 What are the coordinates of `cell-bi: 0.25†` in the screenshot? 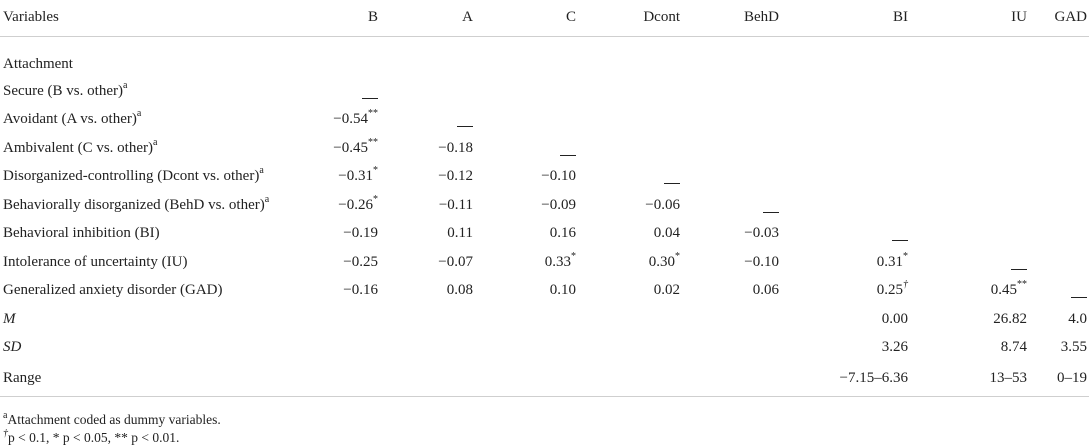 It's located at (852, 291).